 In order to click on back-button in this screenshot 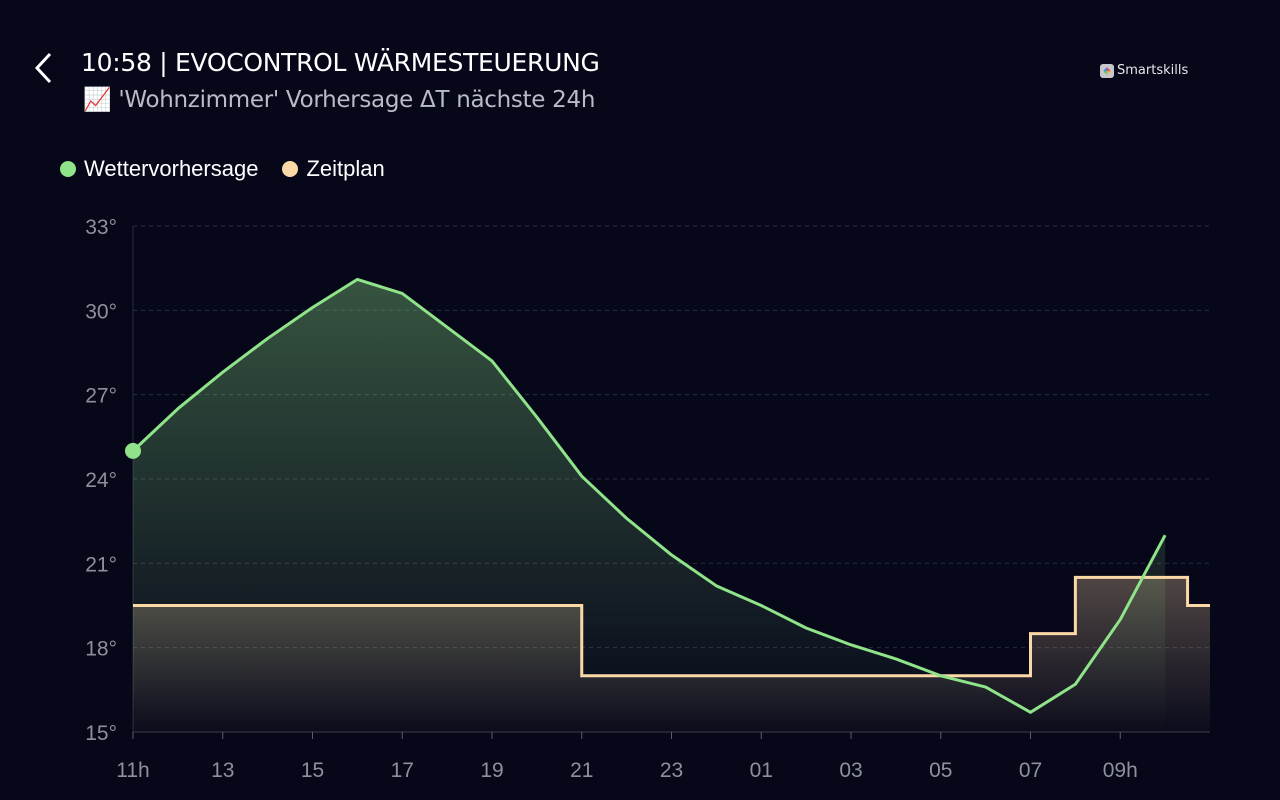, I will do `click(45, 68)`.